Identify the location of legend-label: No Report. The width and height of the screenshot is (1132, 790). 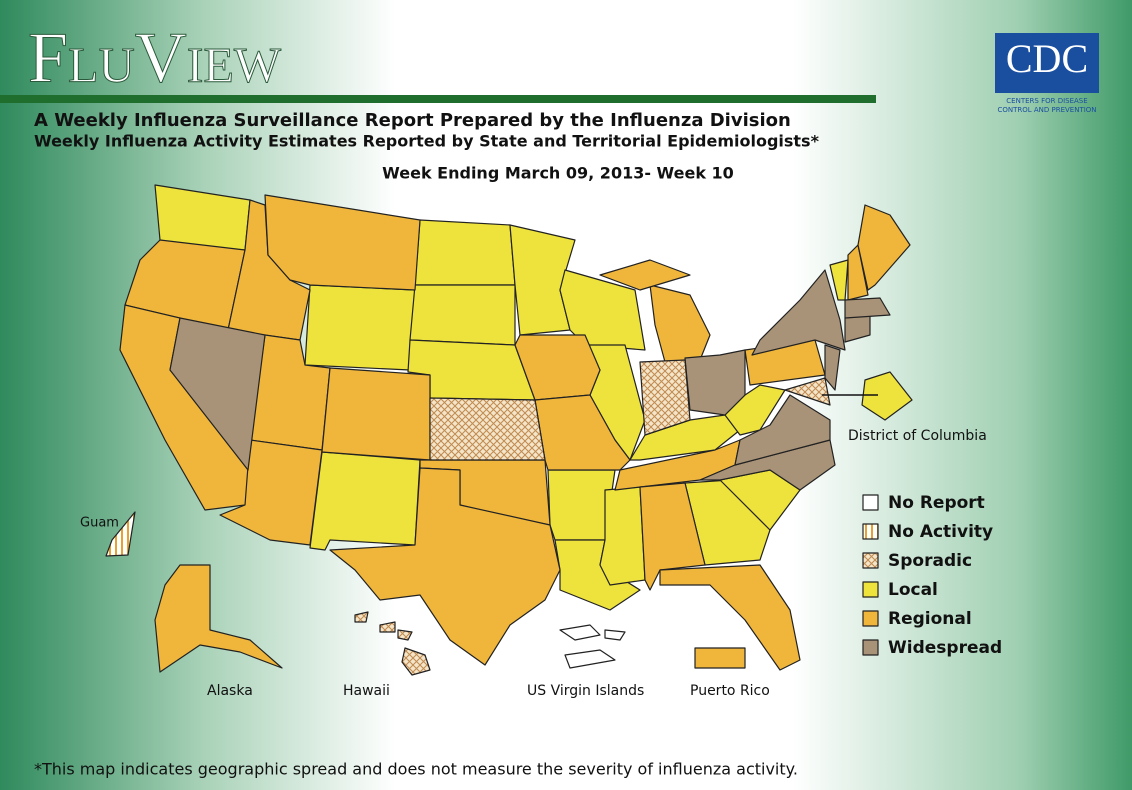
(936, 503).